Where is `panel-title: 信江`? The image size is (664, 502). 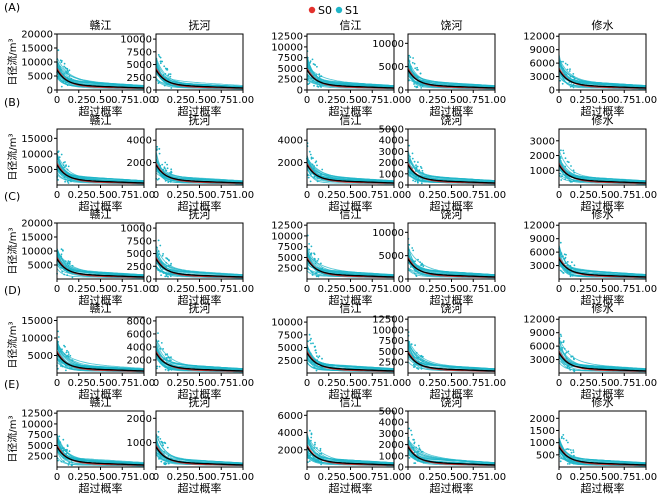 panel-title: 信江 is located at coordinates (351, 120).